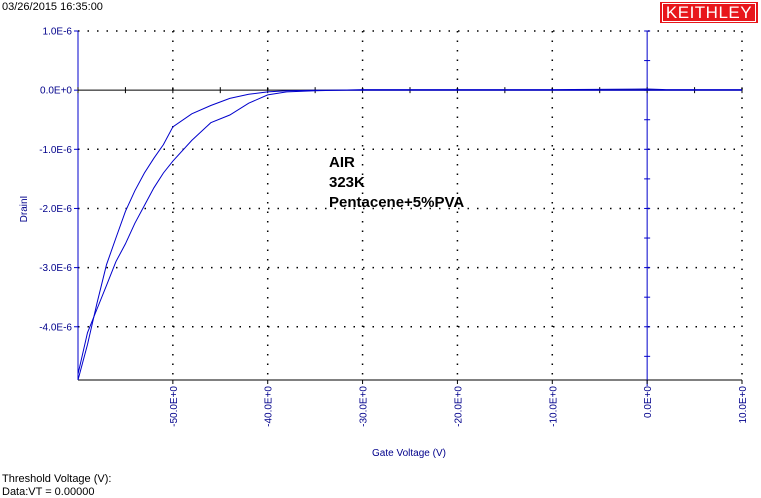 The width and height of the screenshot is (761, 498). I want to click on annotation-temperature: 323K, so click(347, 182).